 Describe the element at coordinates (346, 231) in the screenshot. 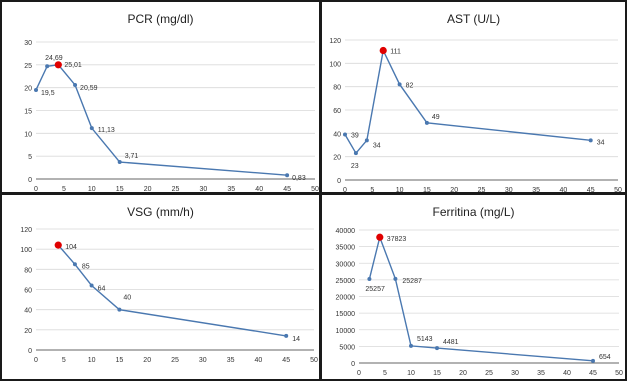

I see `y-tick-label: 40000` at that location.